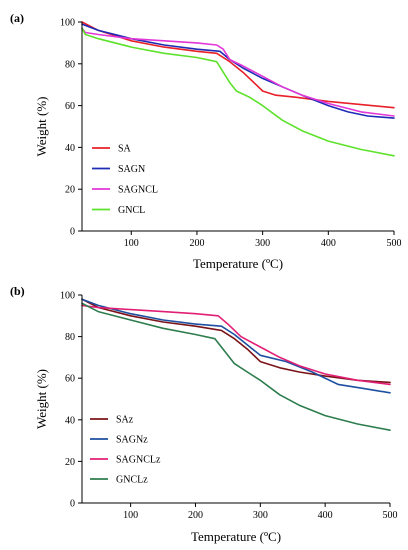 The height and width of the screenshot is (550, 408). What do you see at coordinates (138, 460) in the screenshot?
I see `chart-b-legend-label-sagnclz: SAGNCLz` at bounding box center [138, 460].